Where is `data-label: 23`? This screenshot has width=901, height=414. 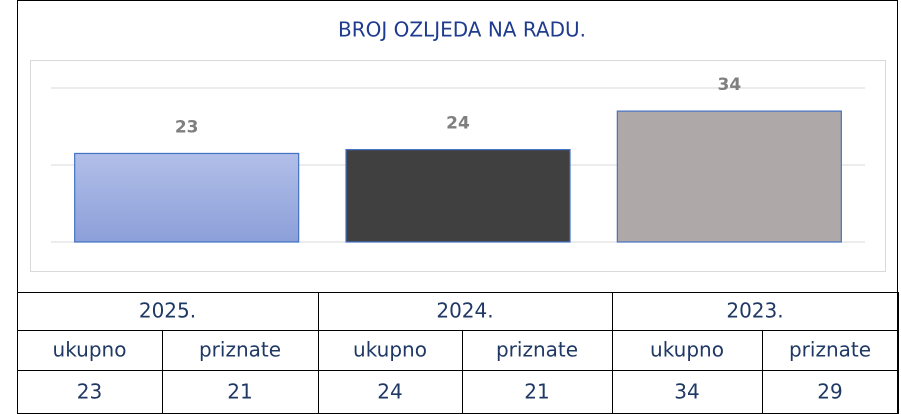
data-label: 23 is located at coordinates (187, 127).